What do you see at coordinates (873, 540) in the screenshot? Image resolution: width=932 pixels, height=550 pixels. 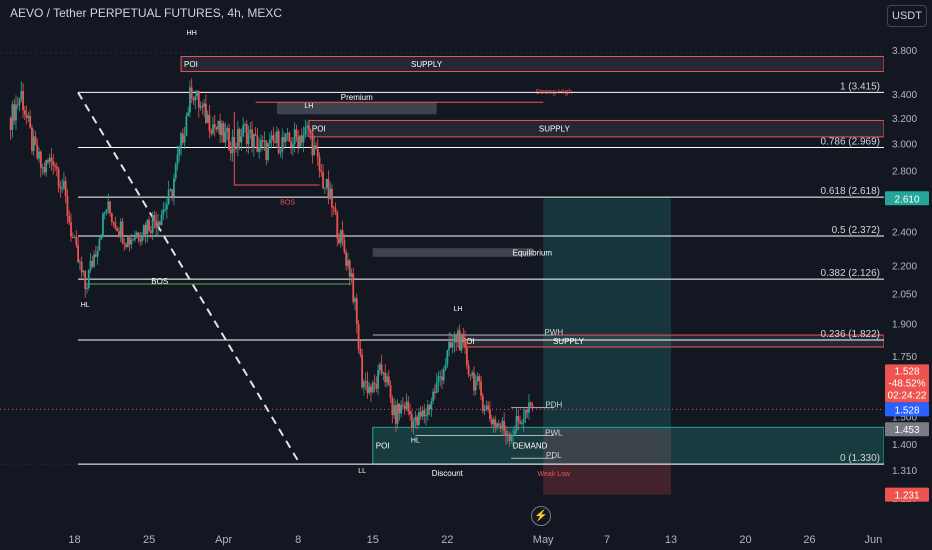 I see `x-axis-tick-label: Jun` at bounding box center [873, 540].